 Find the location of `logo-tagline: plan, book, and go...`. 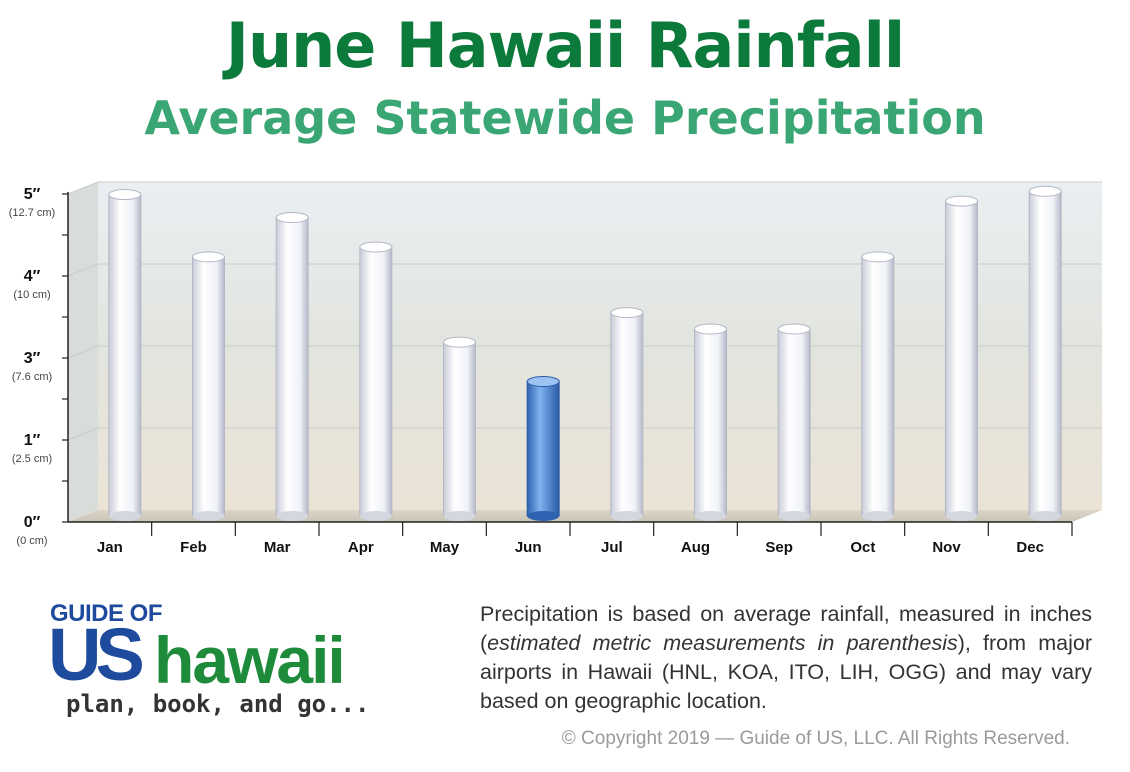

logo-tagline: plan, book, and go... is located at coordinates (218, 704).